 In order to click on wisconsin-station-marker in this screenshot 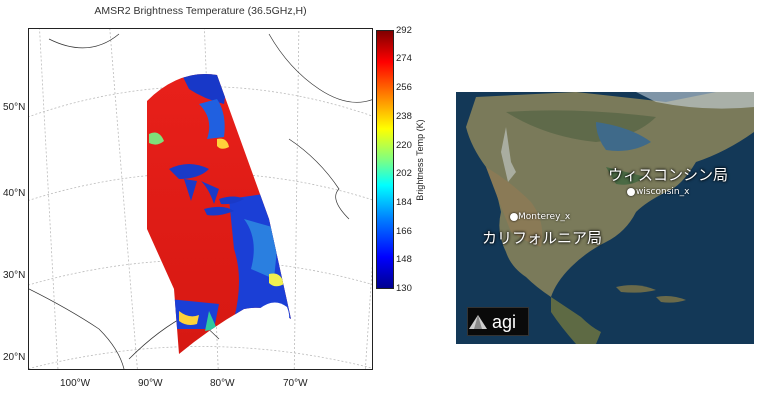, I will do `click(631, 192)`.